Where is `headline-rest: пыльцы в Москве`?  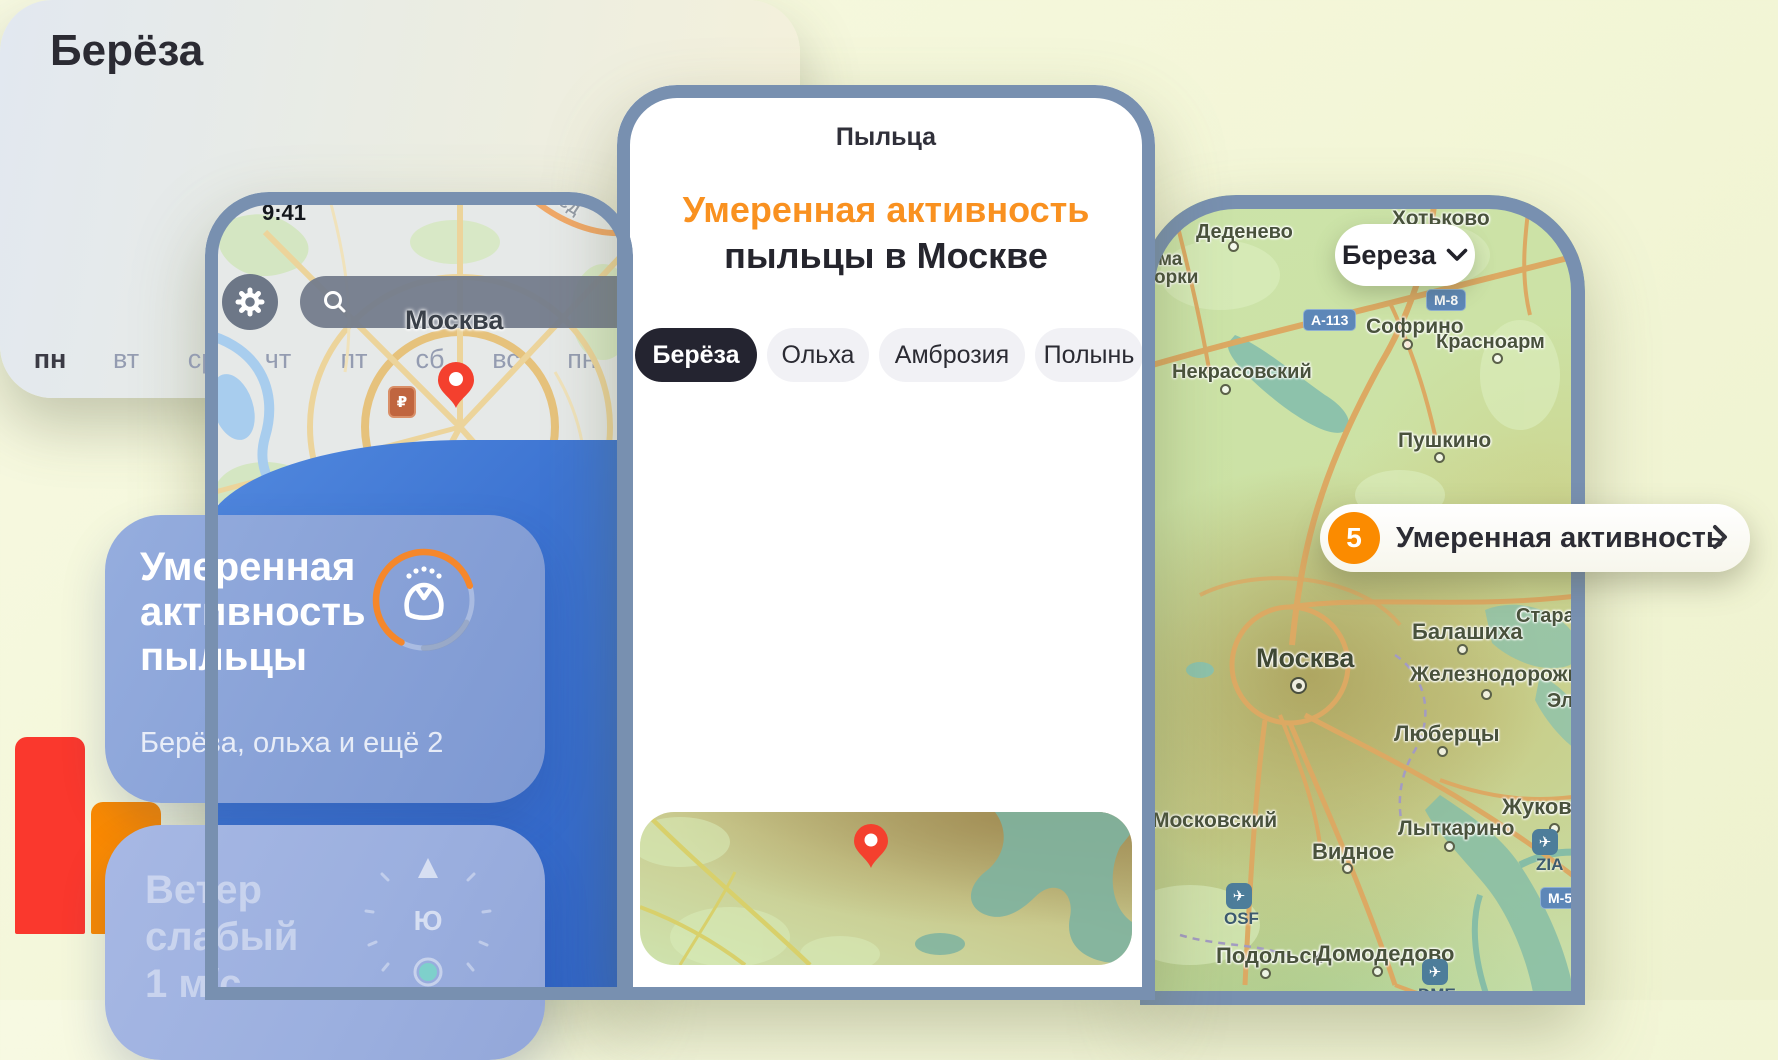
headline-rest: пыльцы в Москве is located at coordinates (886, 255).